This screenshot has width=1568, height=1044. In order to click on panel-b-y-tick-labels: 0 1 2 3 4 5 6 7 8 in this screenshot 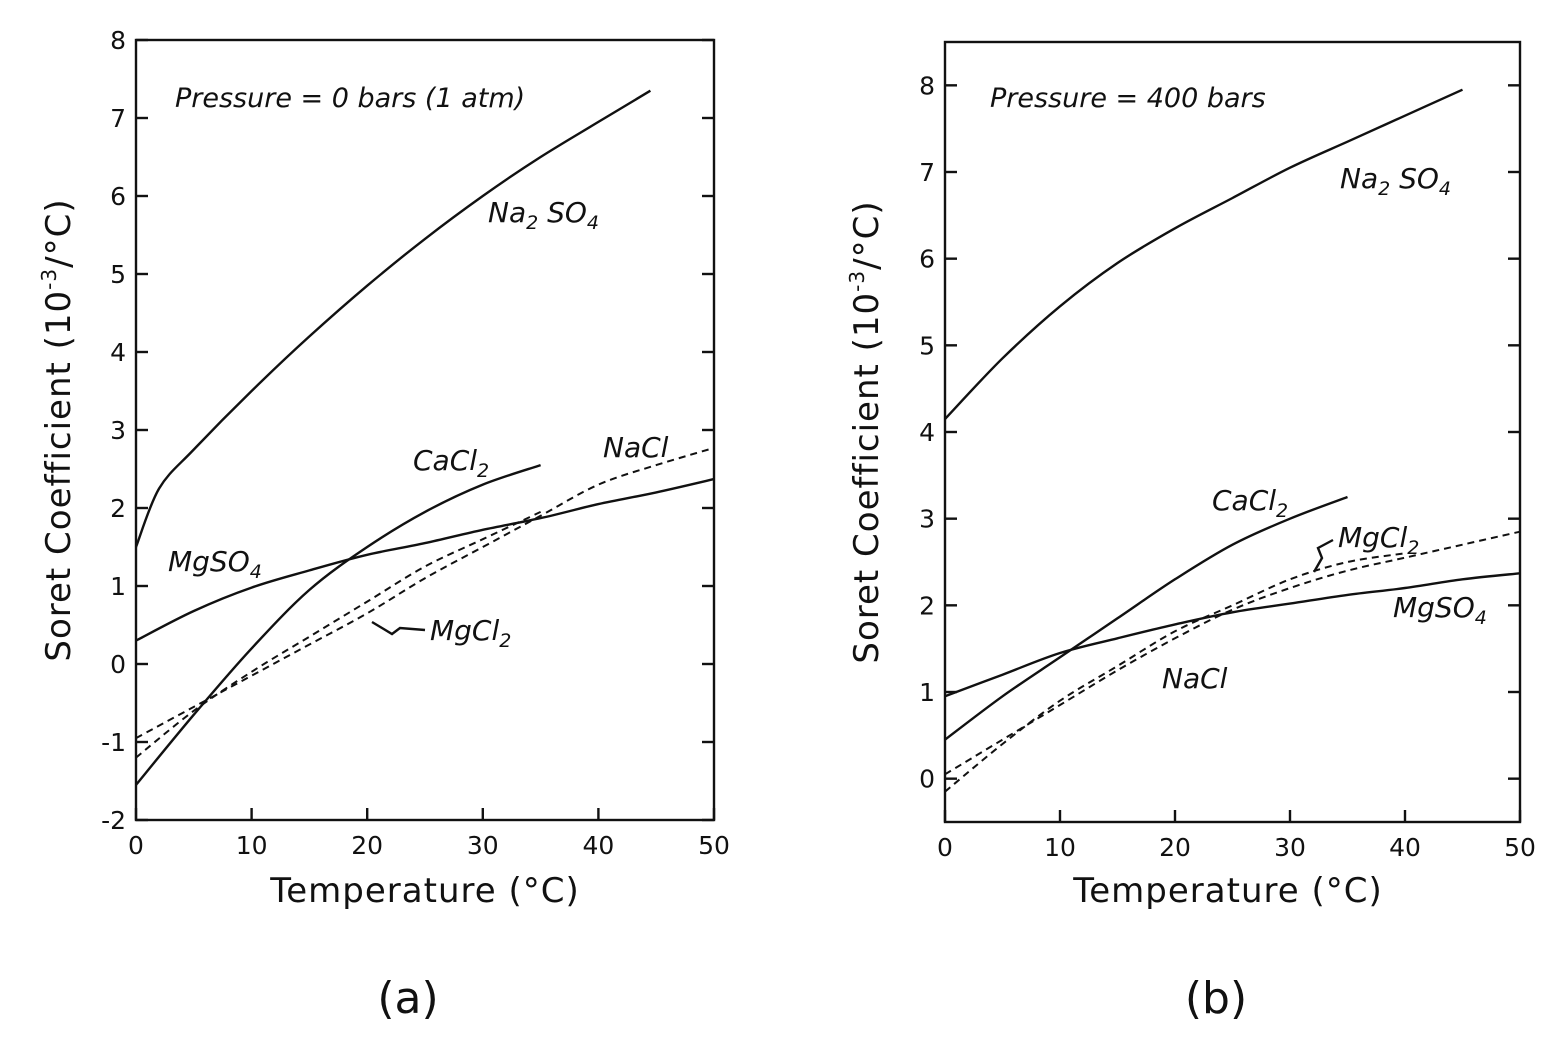, I will do `click(927, 432)`.